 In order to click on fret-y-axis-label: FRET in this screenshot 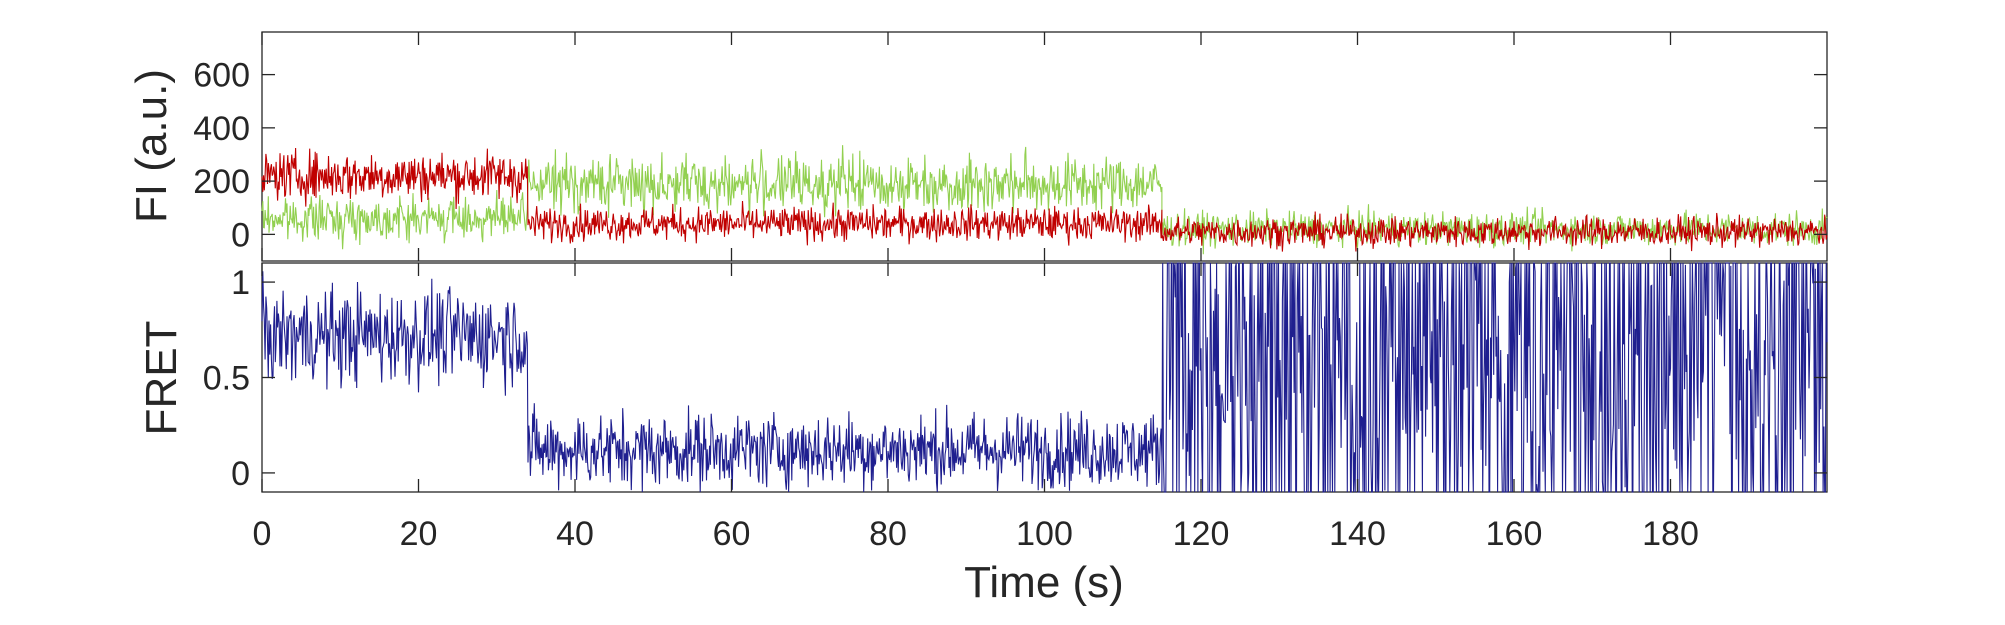, I will do `click(161, 378)`.